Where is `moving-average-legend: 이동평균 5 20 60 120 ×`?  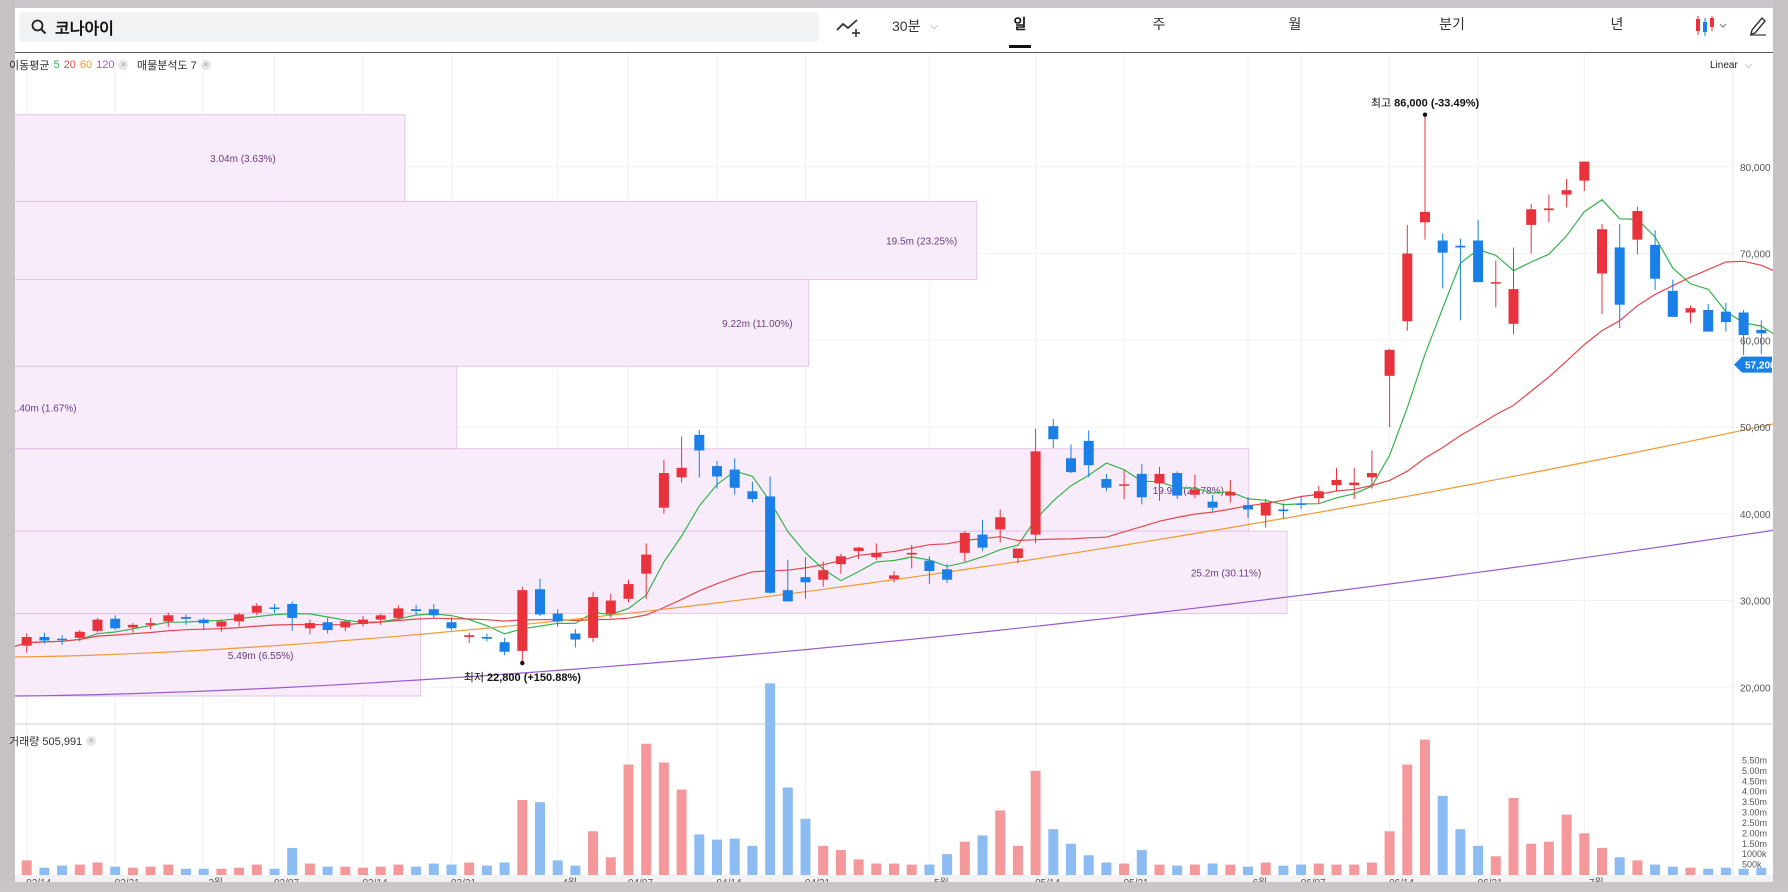 moving-average-legend: 이동평균 5 20 60 120 × is located at coordinates (69, 65).